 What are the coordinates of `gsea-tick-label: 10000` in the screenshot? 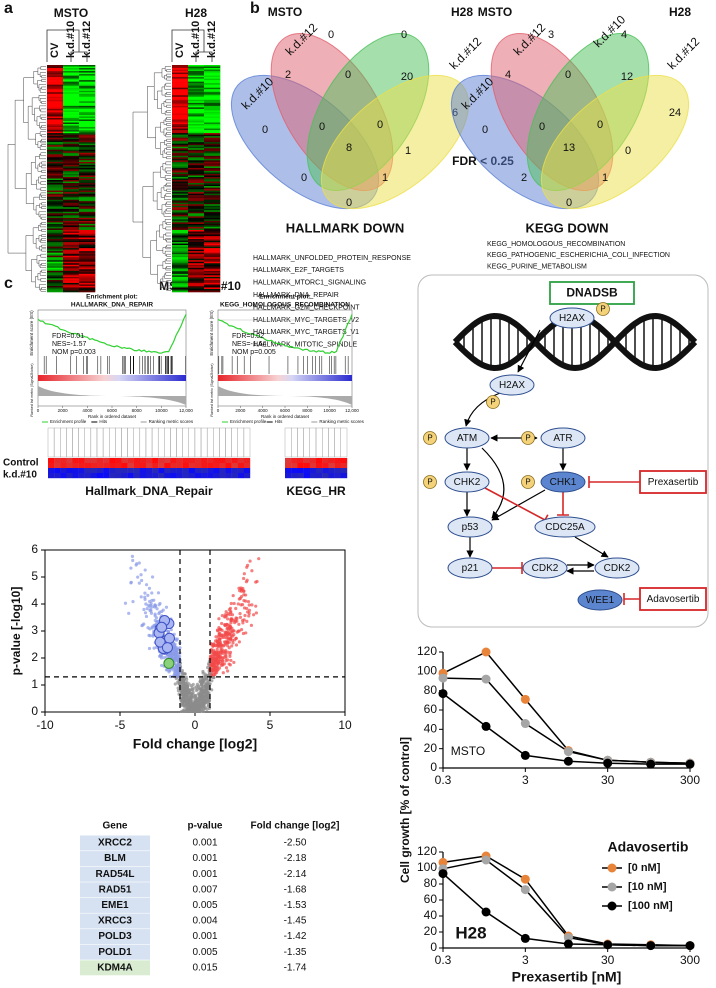 It's located at (329, 410).